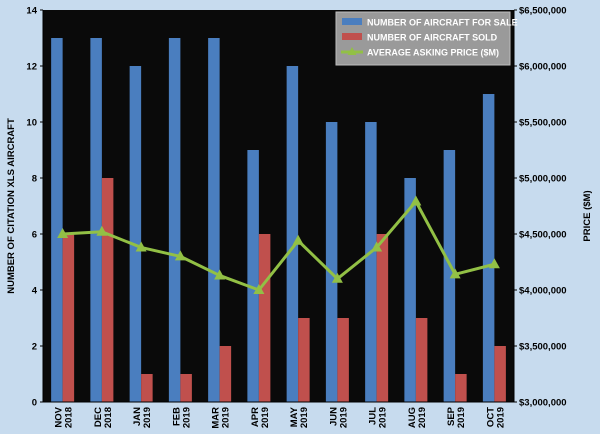 This screenshot has width=600, height=434. What do you see at coordinates (34, 235) in the screenshot?
I see `left-tick-label-3: 6` at bounding box center [34, 235].